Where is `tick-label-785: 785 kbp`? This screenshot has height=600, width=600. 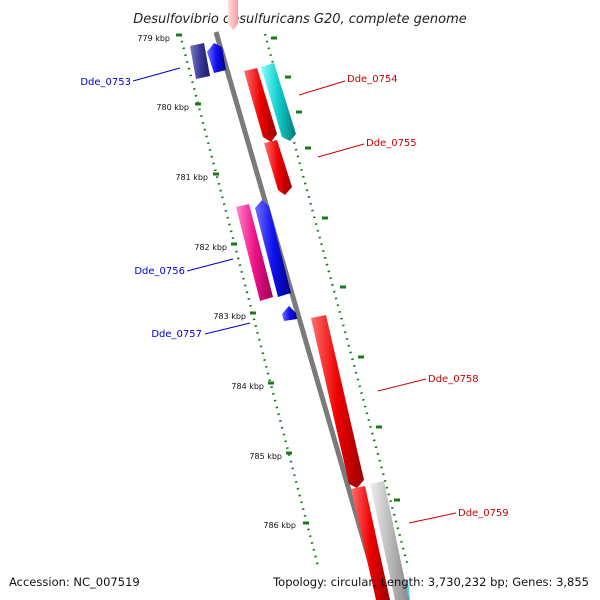 tick-label-785: 785 kbp is located at coordinates (265, 456).